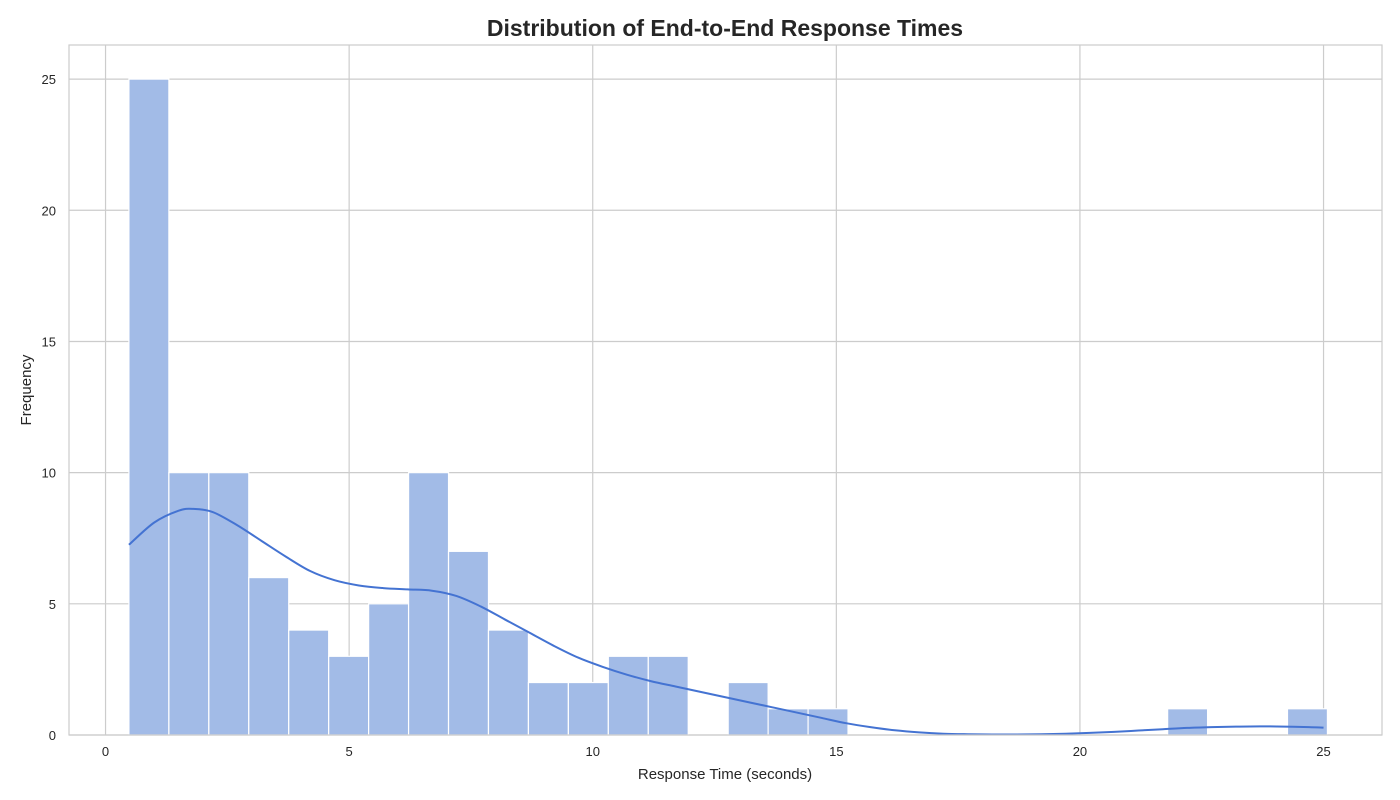 Image resolution: width=1400 pixels, height=800 pixels. Describe the element at coordinates (52, 735) in the screenshot. I see `y-tick-label: 0` at that location.